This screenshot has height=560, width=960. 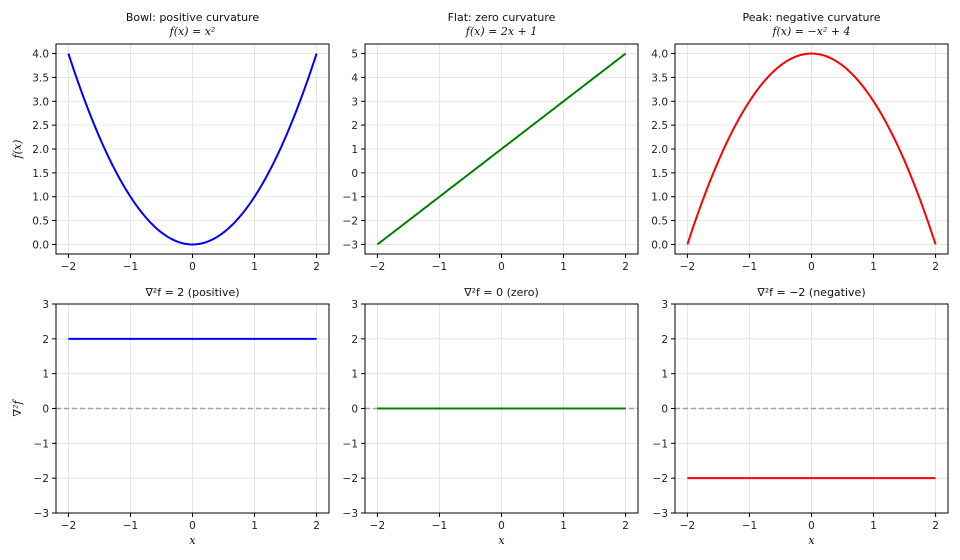 I want to click on subplot-title: Bowl: positive curvature, so click(x=193, y=17).